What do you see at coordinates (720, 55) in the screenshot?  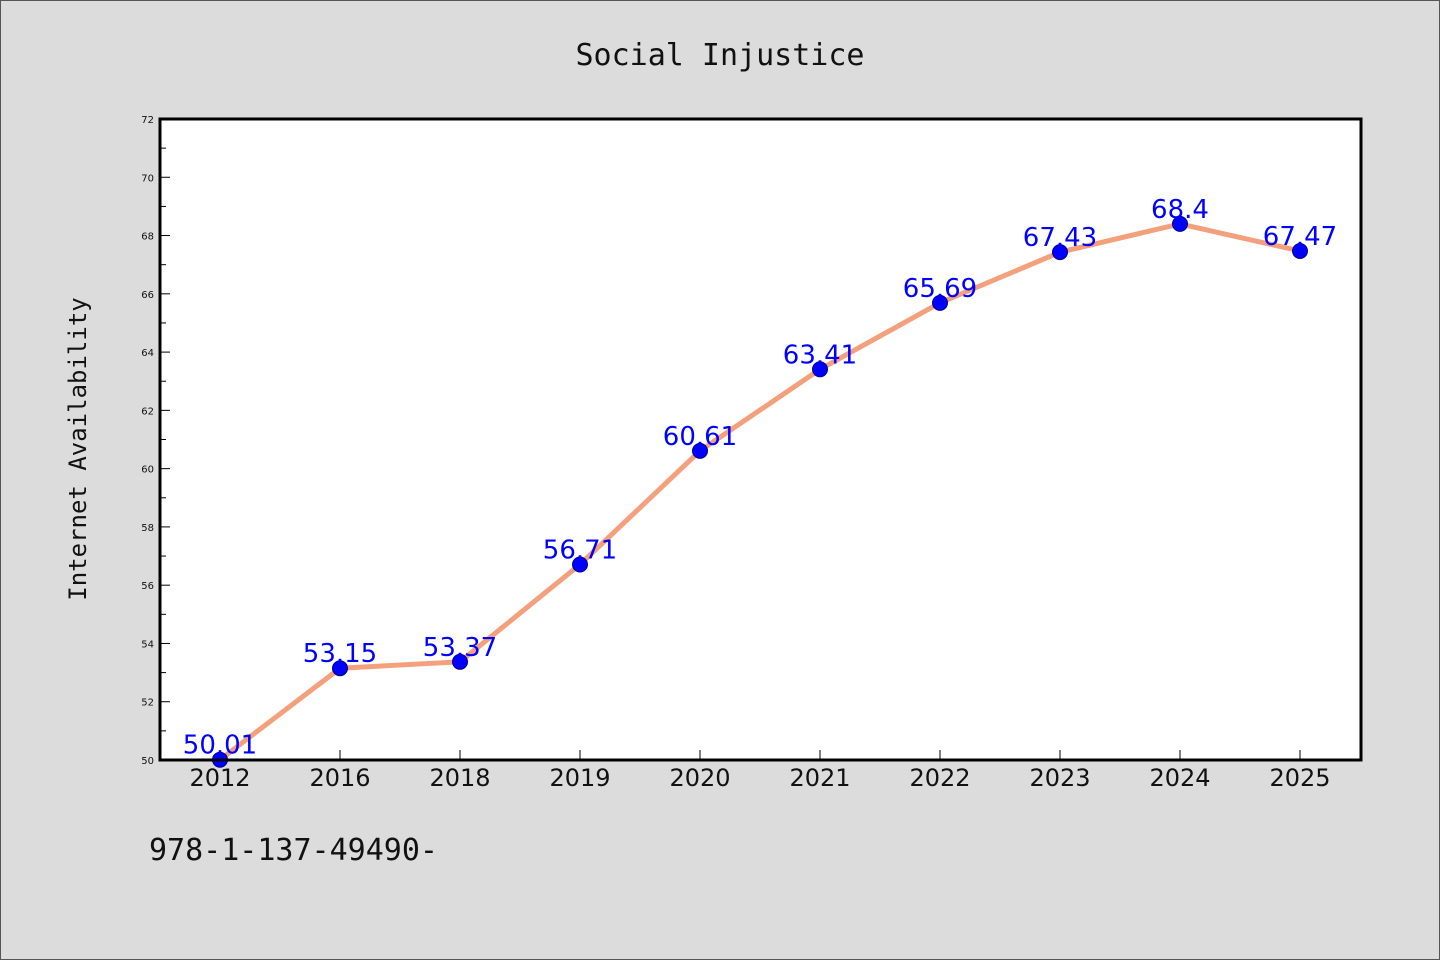 I see `chart-title: Social Injustice` at bounding box center [720, 55].